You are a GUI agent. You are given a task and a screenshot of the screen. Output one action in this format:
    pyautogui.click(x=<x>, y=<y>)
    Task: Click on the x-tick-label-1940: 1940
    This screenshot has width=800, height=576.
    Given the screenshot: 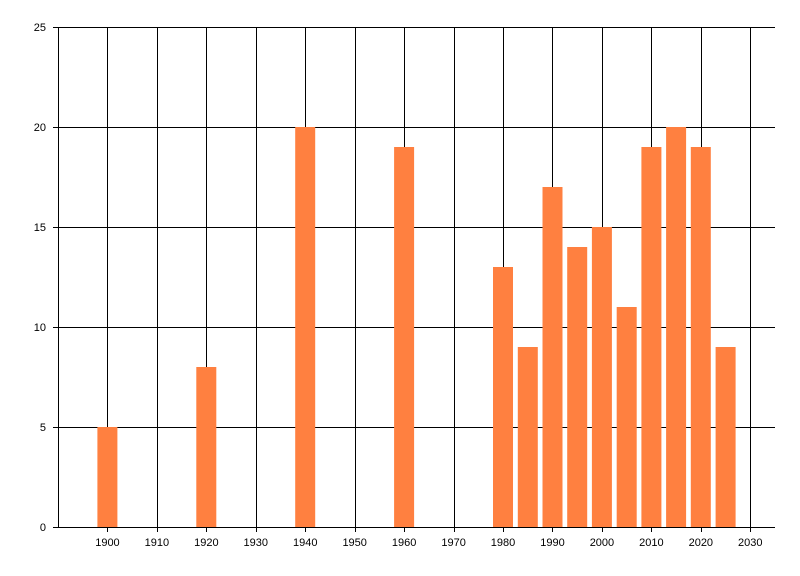 What is the action you would take?
    pyautogui.click(x=305, y=543)
    